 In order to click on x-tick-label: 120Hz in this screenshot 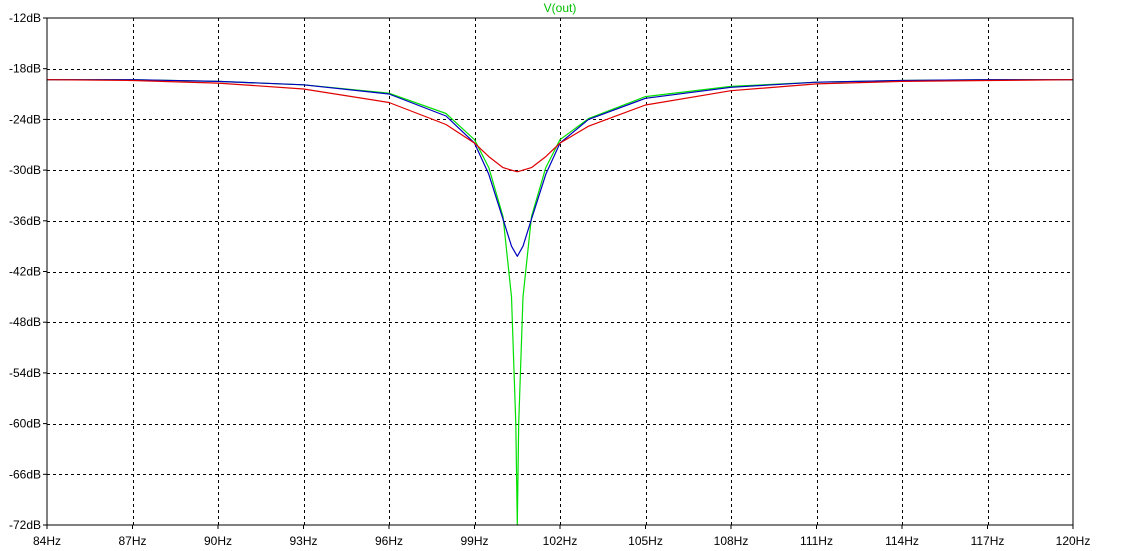, I will do `click(1073, 541)`.